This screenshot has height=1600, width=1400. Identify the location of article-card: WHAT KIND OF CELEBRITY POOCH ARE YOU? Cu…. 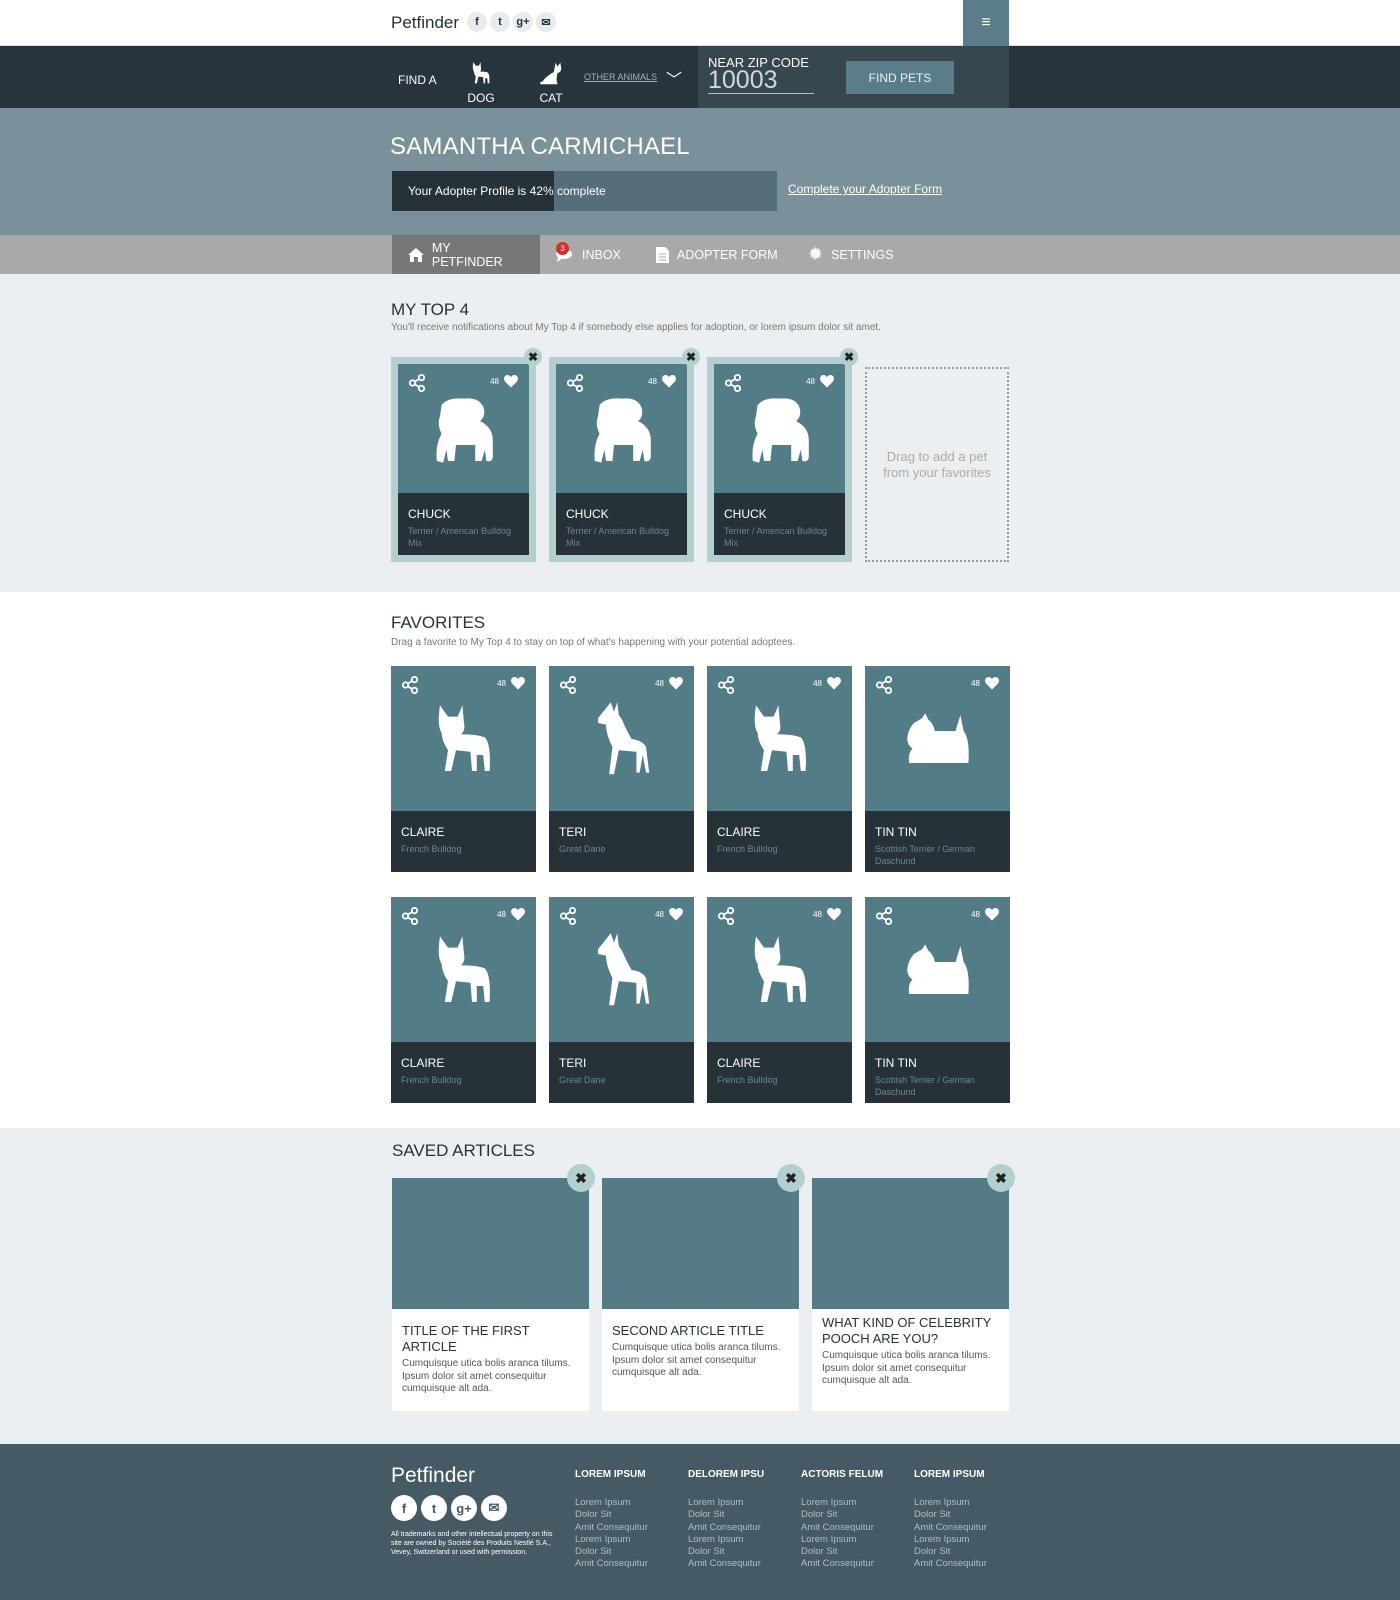
(913, 1287).